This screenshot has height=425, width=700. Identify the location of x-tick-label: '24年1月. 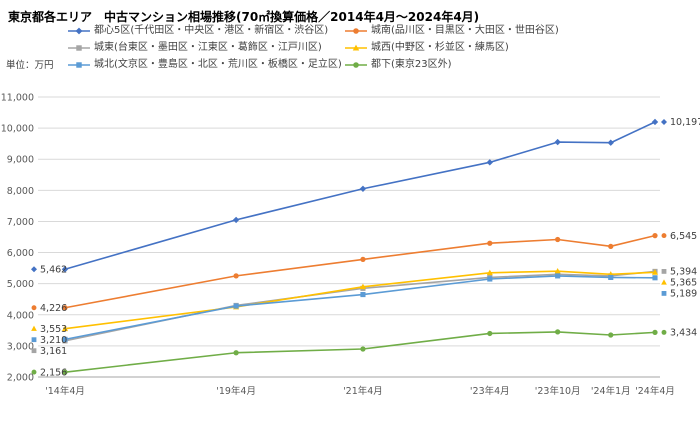
(611, 391).